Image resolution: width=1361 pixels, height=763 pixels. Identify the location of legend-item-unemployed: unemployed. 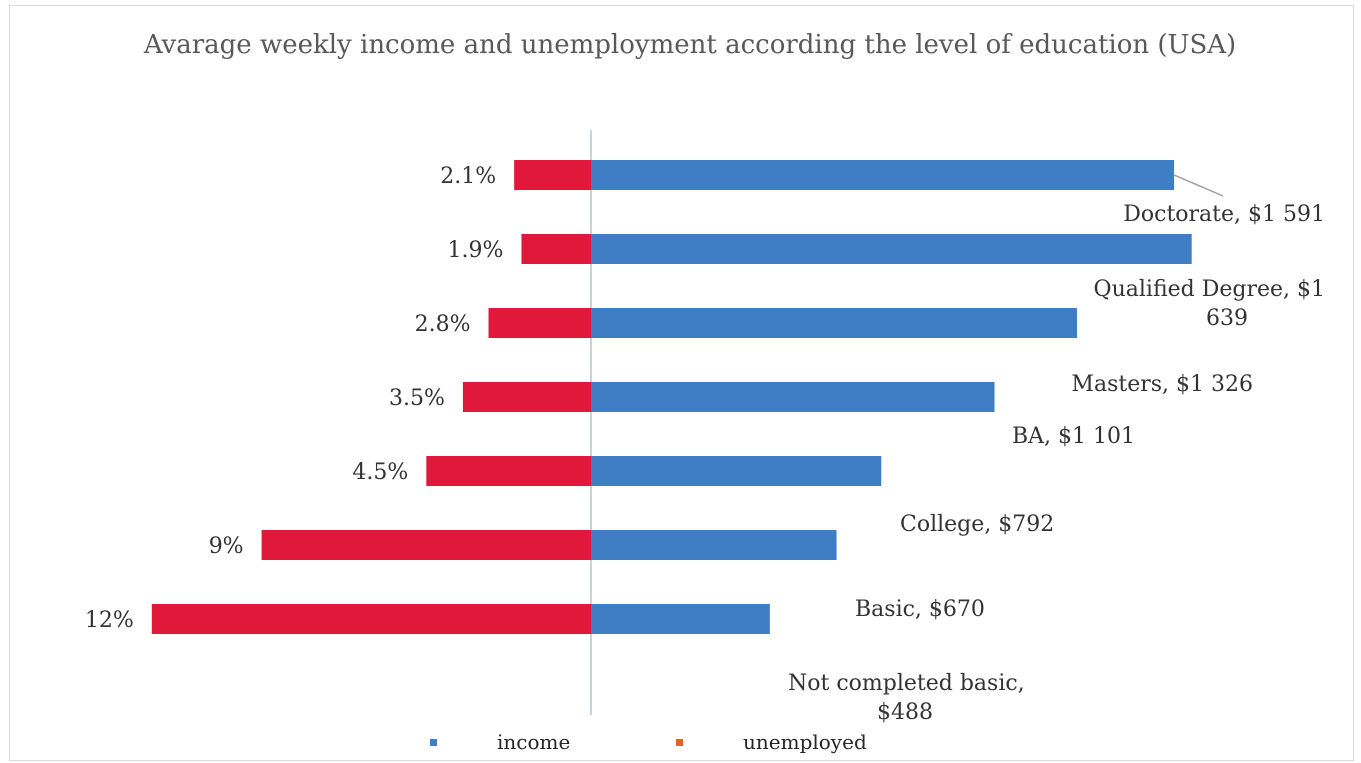
(771, 742).